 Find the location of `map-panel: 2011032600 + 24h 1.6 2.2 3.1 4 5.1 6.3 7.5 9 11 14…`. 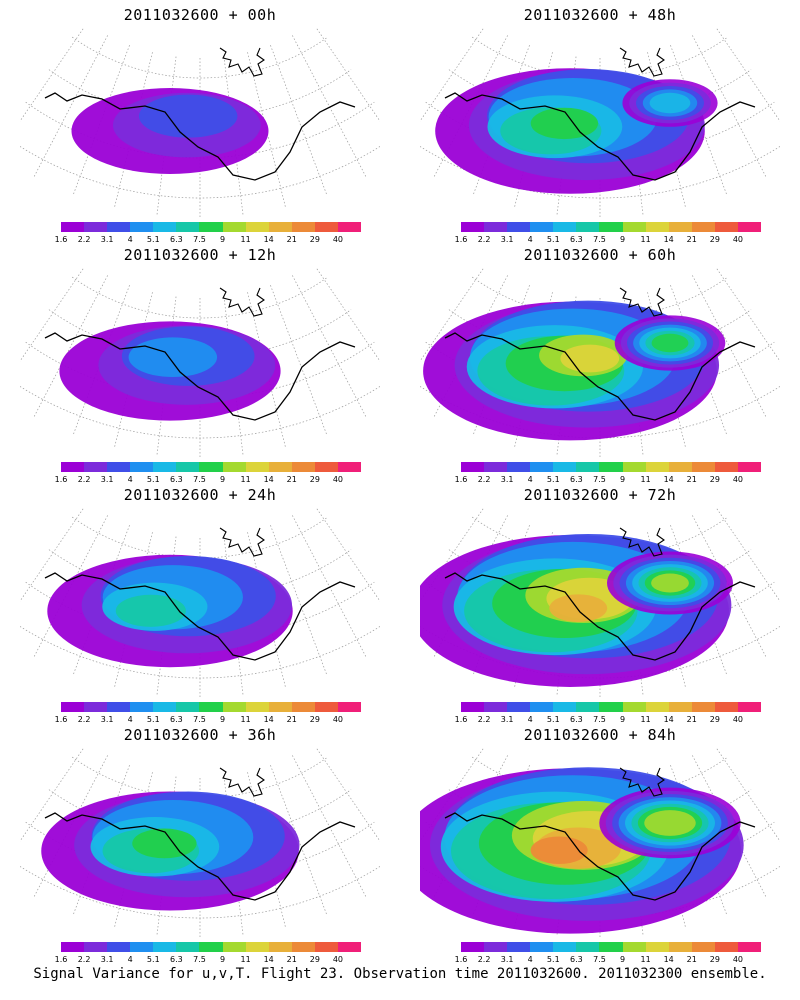

map-panel: 2011032600 + 24h 1.6 2.2 3.1 4 5.1 6.3 7.5 9 11 14… is located at coordinates (200, 602).